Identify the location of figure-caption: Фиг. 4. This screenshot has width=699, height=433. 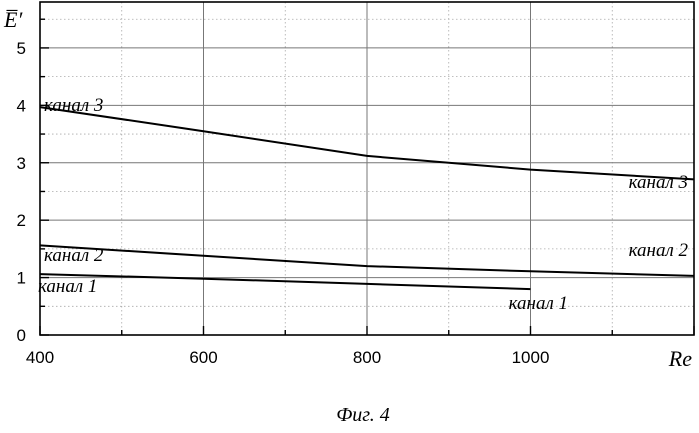
(363, 415).